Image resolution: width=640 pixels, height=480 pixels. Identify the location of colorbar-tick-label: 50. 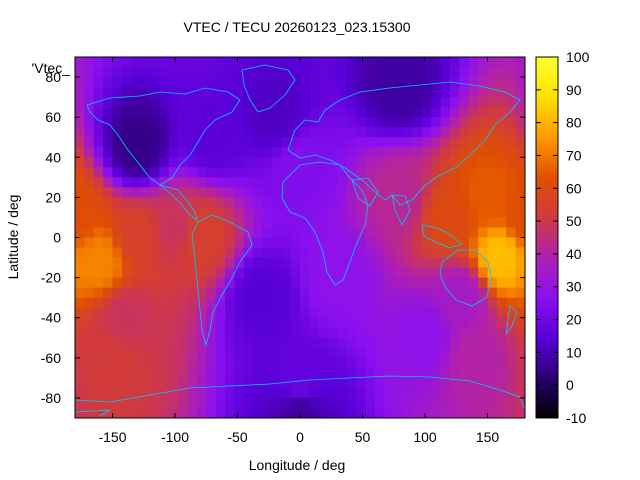
(574, 221).